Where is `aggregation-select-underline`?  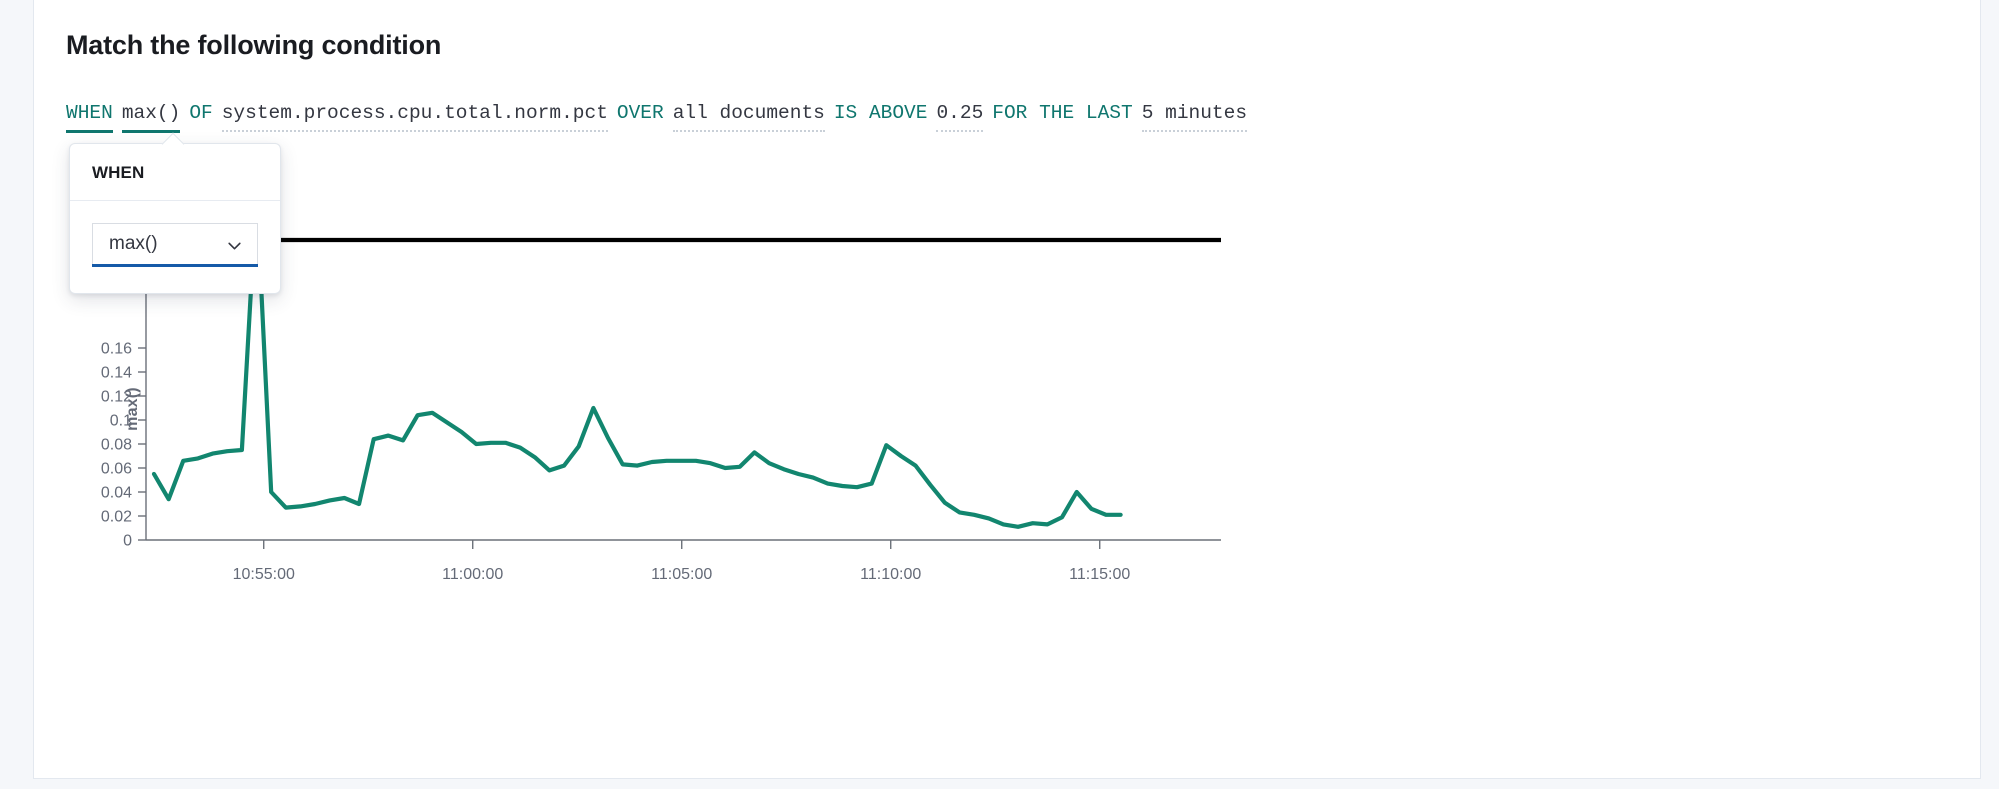 aggregation-select-underline is located at coordinates (175, 265).